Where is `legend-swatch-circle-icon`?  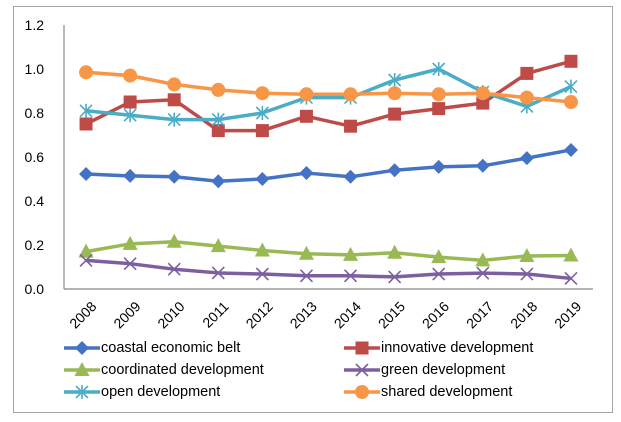
legend-swatch-circle-icon is located at coordinates (362, 392).